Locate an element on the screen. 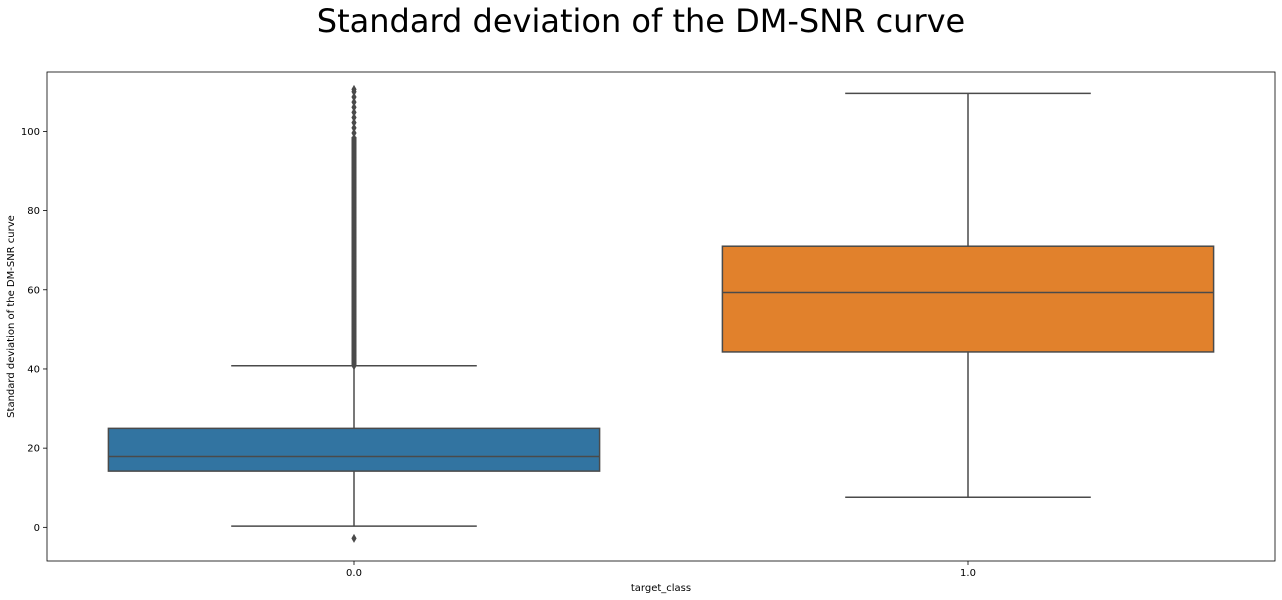  y-tick-label: 40 is located at coordinates (33, 369).